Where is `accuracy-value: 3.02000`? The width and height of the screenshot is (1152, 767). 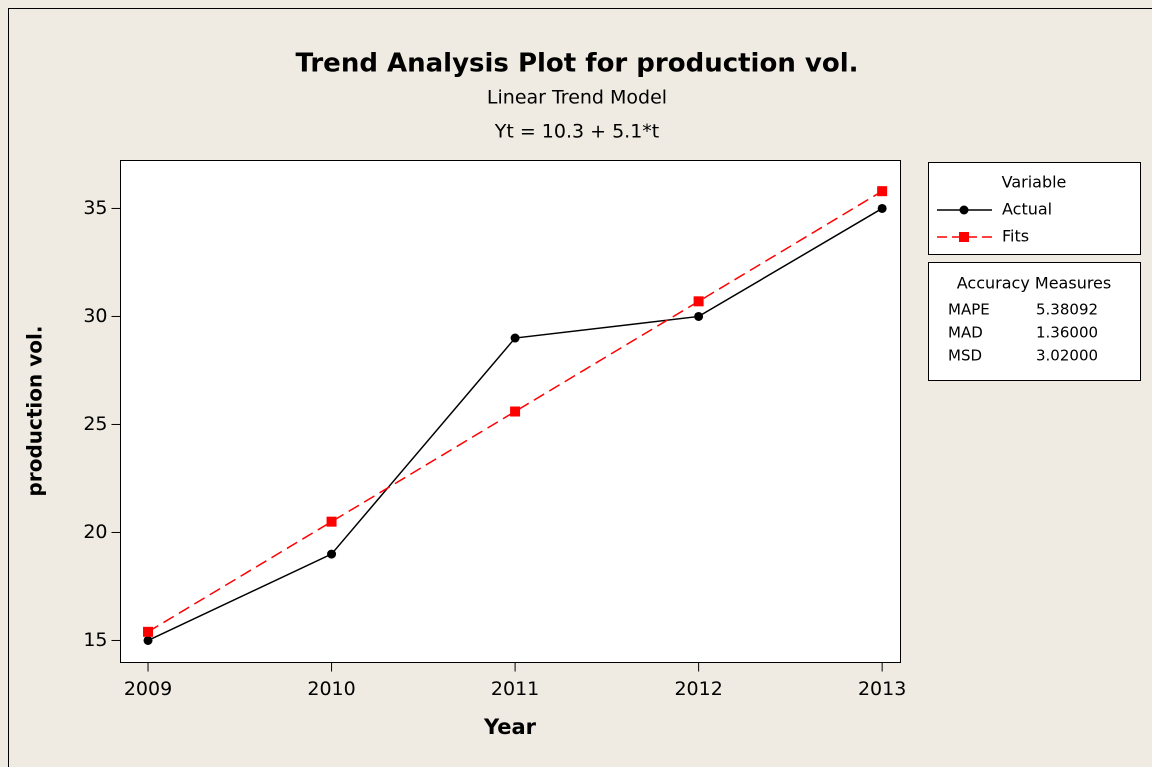 accuracy-value: 3.02000 is located at coordinates (1067, 356).